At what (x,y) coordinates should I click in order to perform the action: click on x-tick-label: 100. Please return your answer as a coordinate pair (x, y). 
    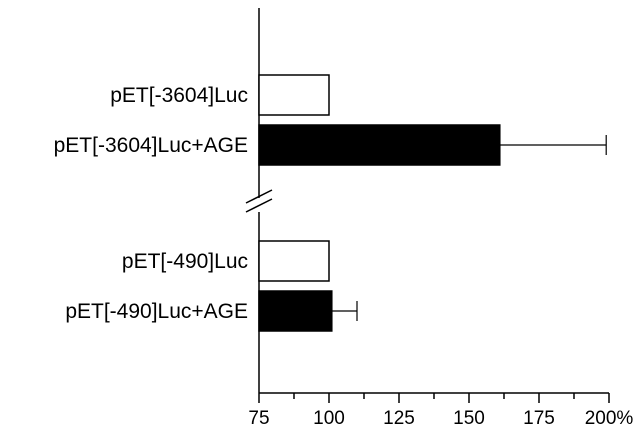
    Looking at the image, I should click on (329, 418).